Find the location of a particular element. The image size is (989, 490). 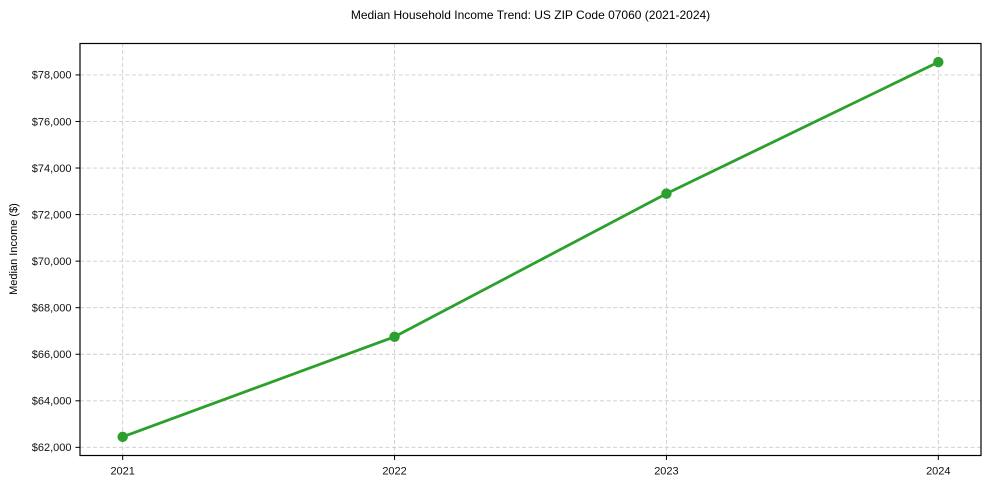

y-tick-label: $68,000 is located at coordinates (52, 308).